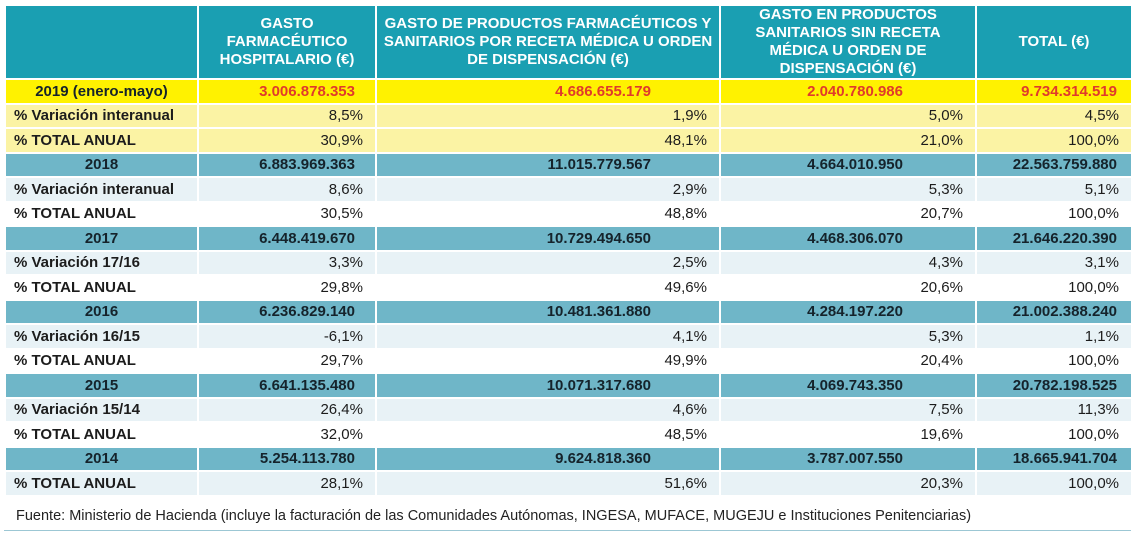 The width and height of the screenshot is (1136, 540). I want to click on year-value: 10.729.494.650, so click(548, 238).